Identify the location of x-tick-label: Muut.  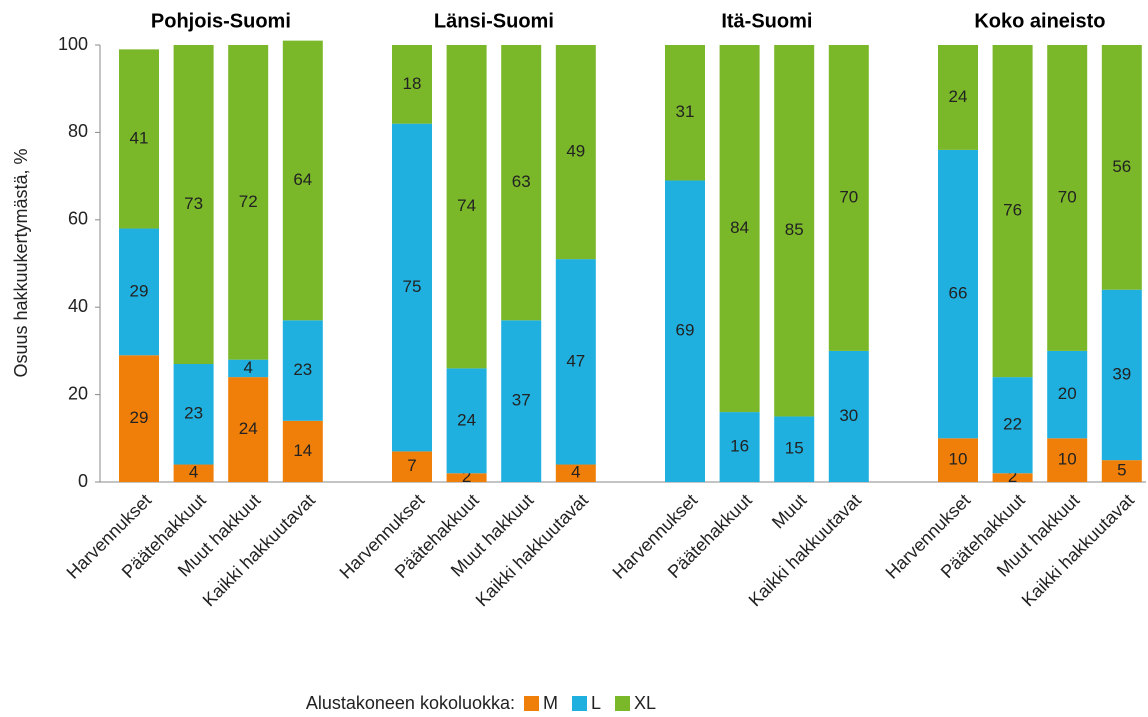
(789, 511).